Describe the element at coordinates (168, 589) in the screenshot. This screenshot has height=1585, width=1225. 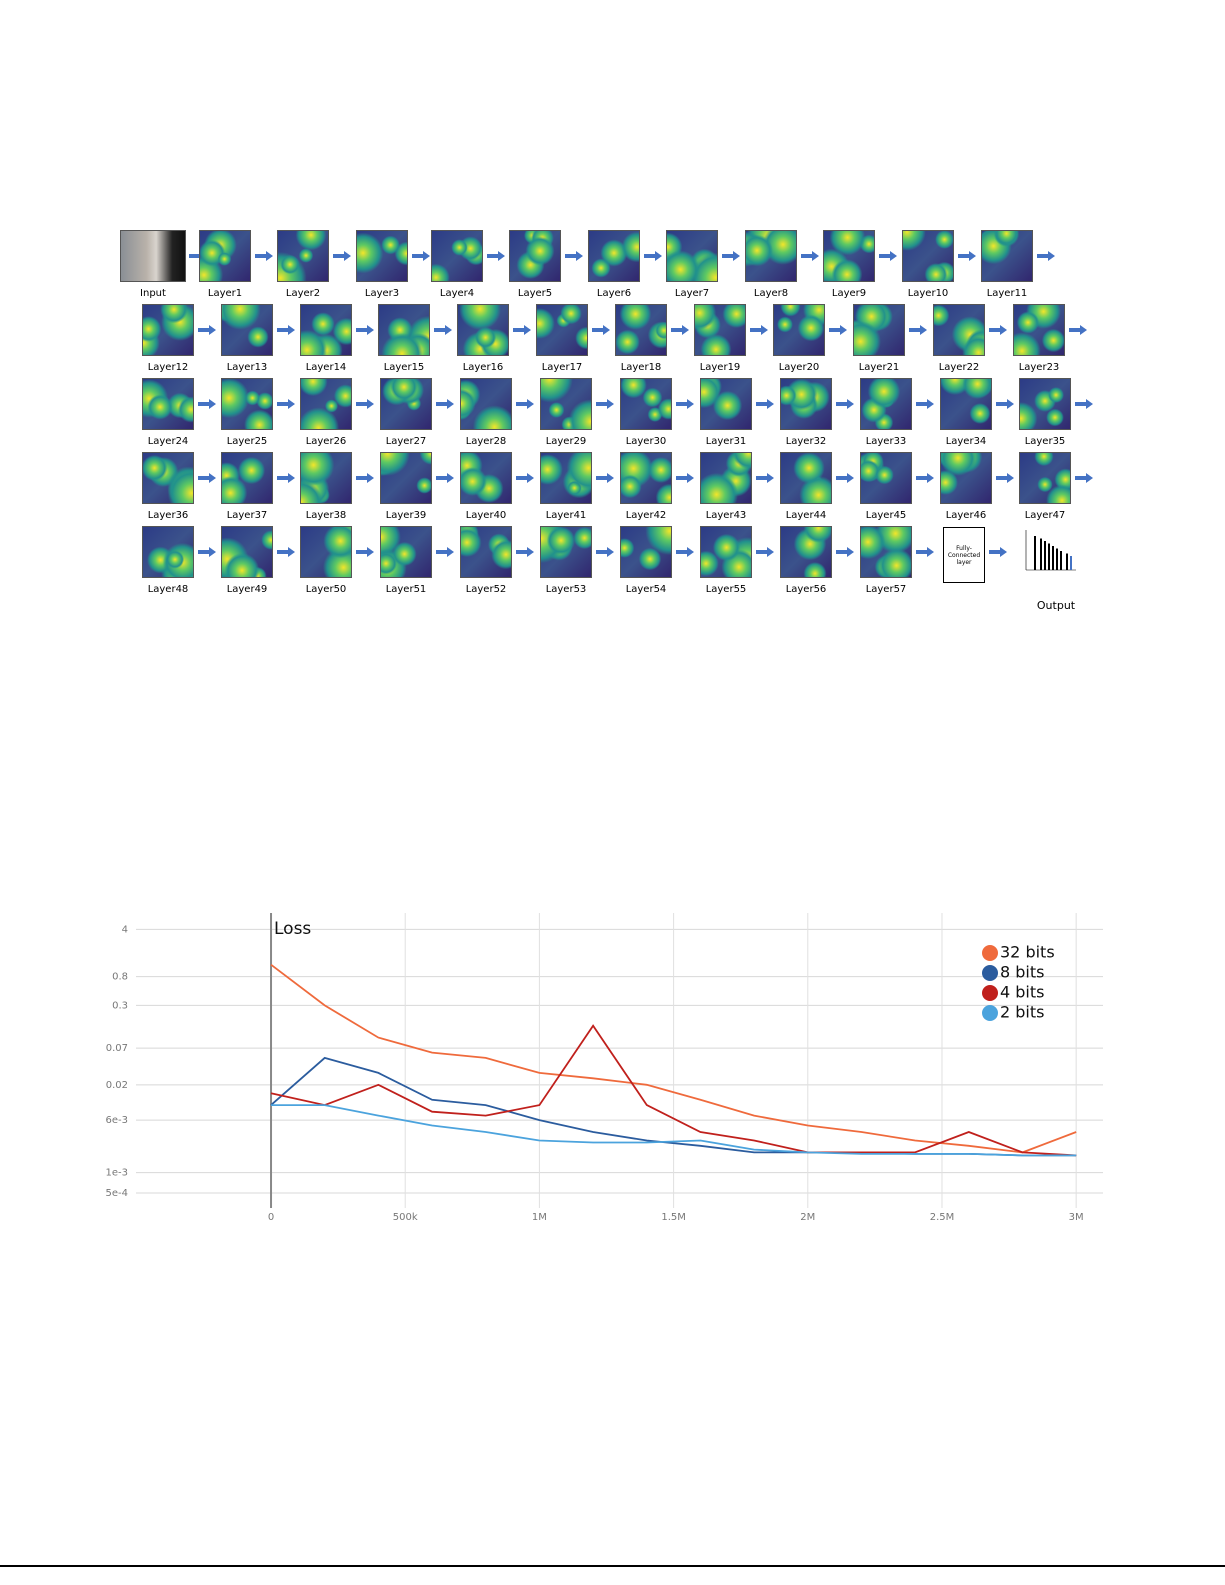
I see `layer-label: Layer48` at that location.